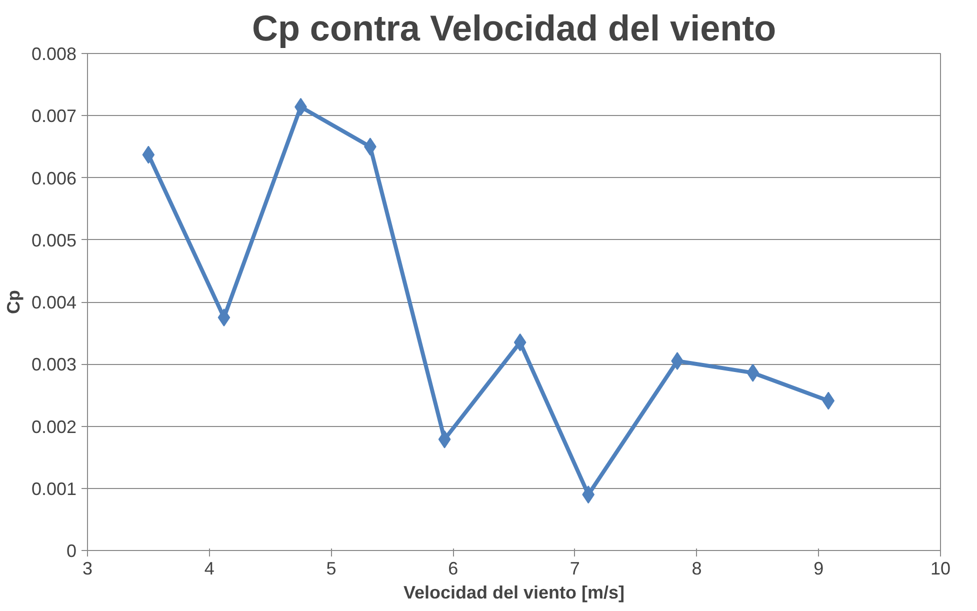 This screenshot has height=611, width=977. What do you see at coordinates (54, 302) in the screenshot?
I see `y-tick-label: 0.004` at bounding box center [54, 302].